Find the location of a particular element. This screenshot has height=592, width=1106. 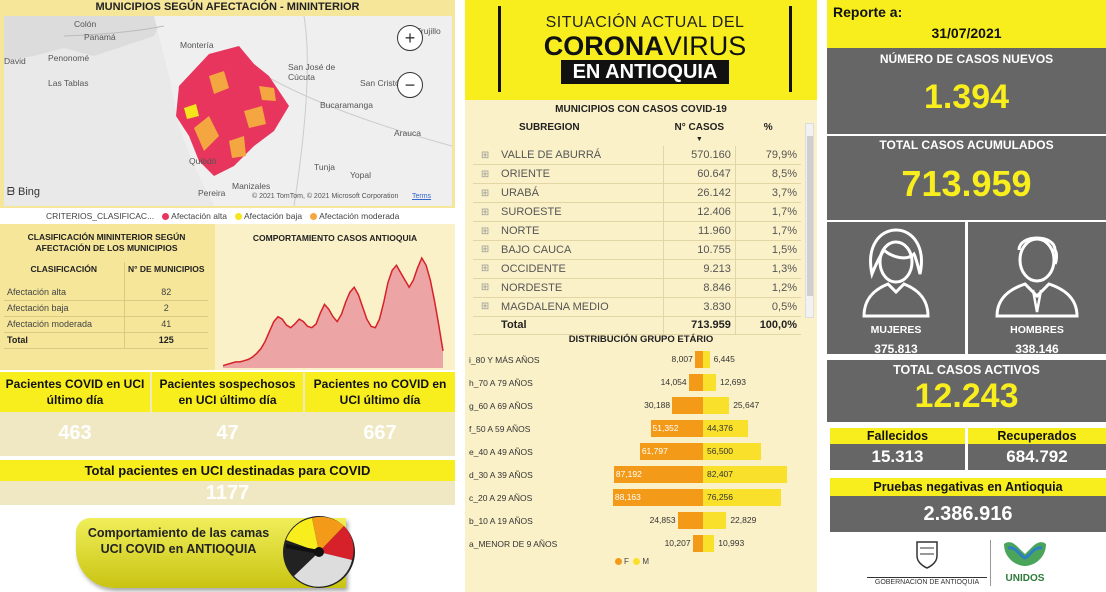

subregion-row: ⊞ VALLE DE ABURRÁ 570.160 79,9% is located at coordinates (637, 156).